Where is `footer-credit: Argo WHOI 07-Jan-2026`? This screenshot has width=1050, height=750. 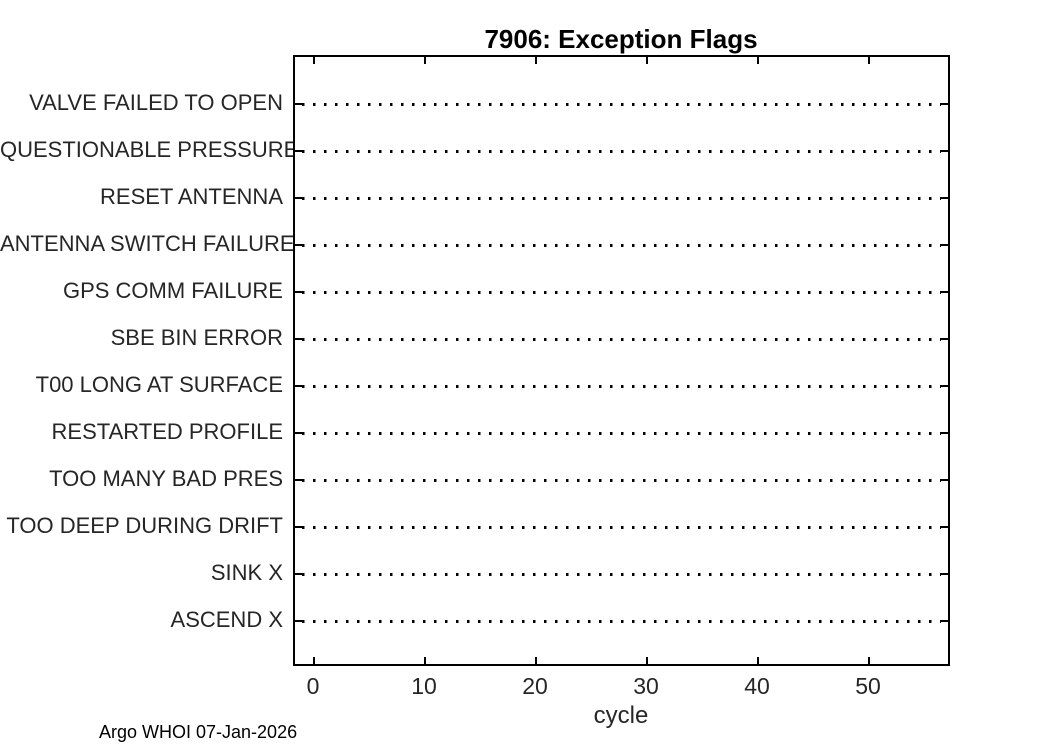
footer-credit: Argo WHOI 07-Jan-2026 is located at coordinates (198, 732).